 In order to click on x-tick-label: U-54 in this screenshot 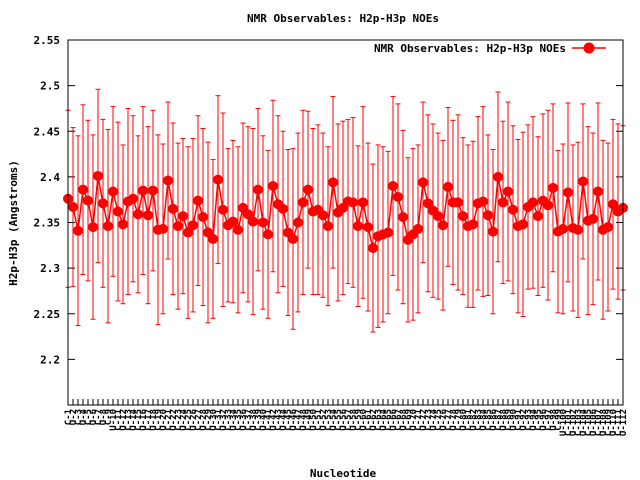, I will do `click(334, 419)`.